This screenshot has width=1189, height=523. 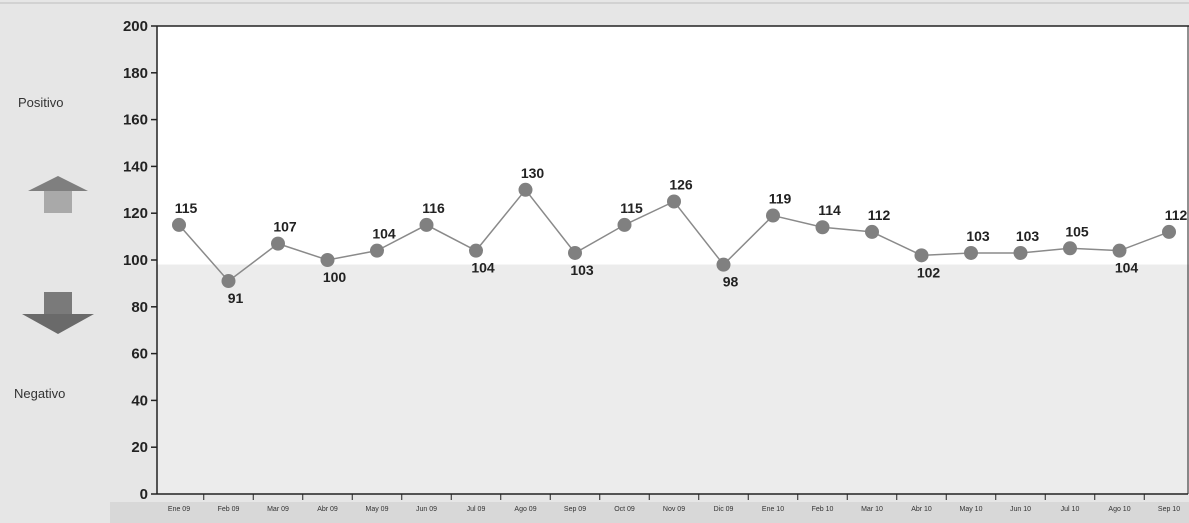 What do you see at coordinates (780, 199) in the screenshot?
I see `data-label: 119` at bounding box center [780, 199].